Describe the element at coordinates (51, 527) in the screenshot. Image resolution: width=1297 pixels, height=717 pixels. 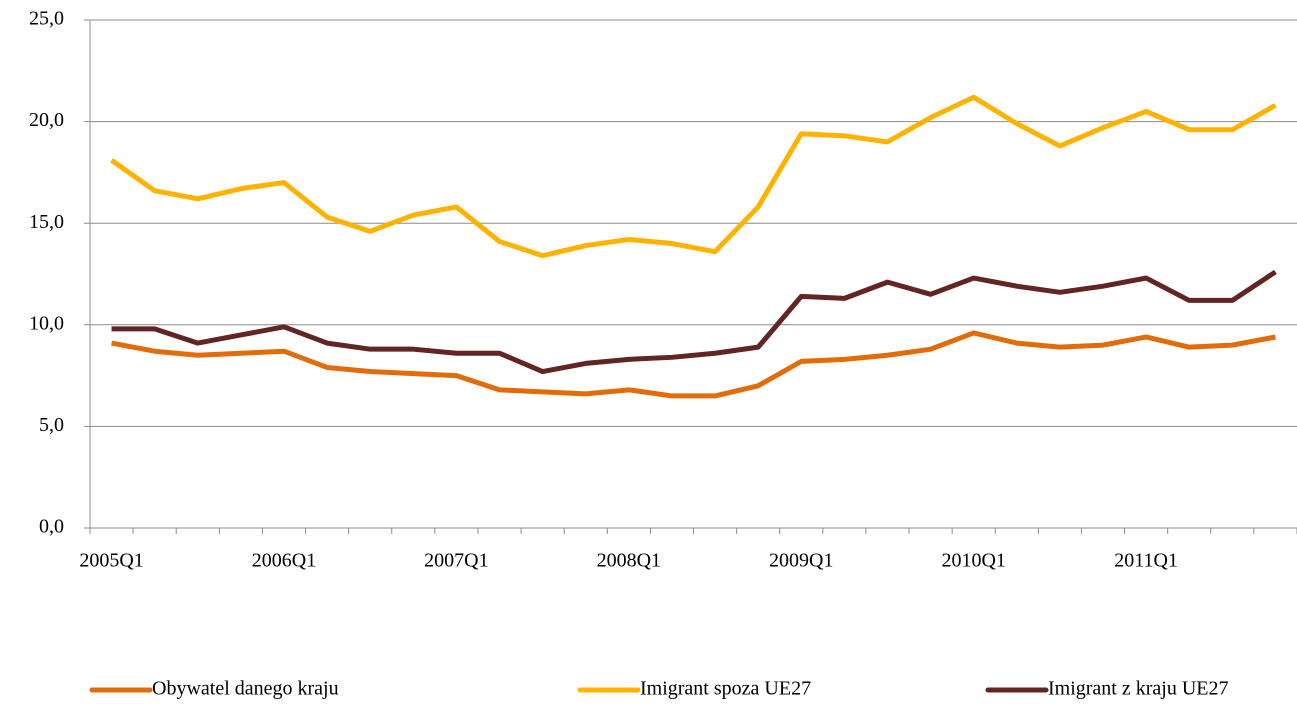
I see `y-tick-label: 0,0` at that location.